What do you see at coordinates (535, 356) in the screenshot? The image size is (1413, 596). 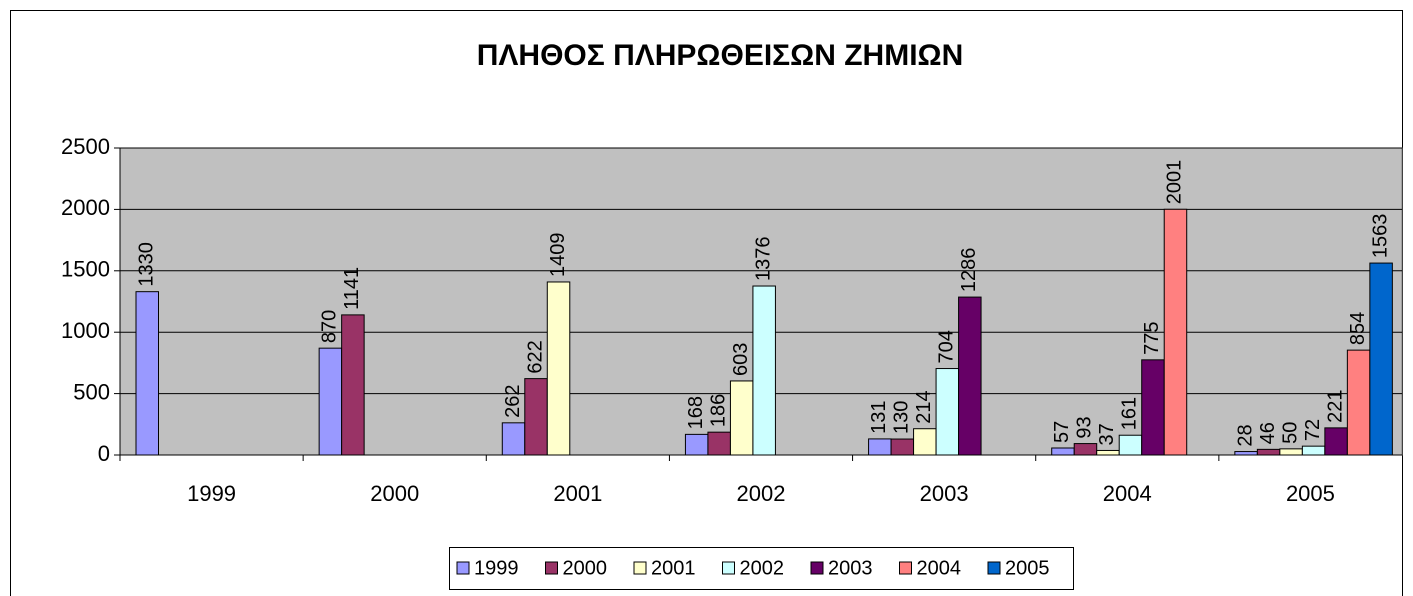 I see `data-label: 622` at bounding box center [535, 356].